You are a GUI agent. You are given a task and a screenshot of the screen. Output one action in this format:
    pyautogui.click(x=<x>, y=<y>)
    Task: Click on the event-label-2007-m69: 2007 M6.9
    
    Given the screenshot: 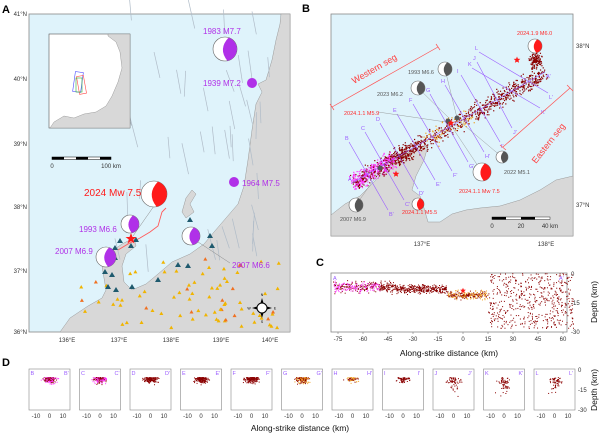 What is the action you would take?
    pyautogui.click(x=74, y=251)
    